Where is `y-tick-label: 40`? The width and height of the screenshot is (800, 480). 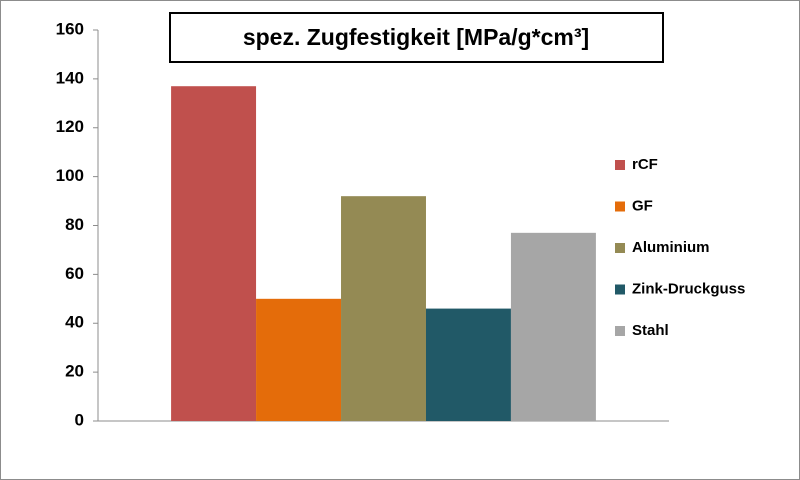 y-tick-label: 40 is located at coordinates (74, 322).